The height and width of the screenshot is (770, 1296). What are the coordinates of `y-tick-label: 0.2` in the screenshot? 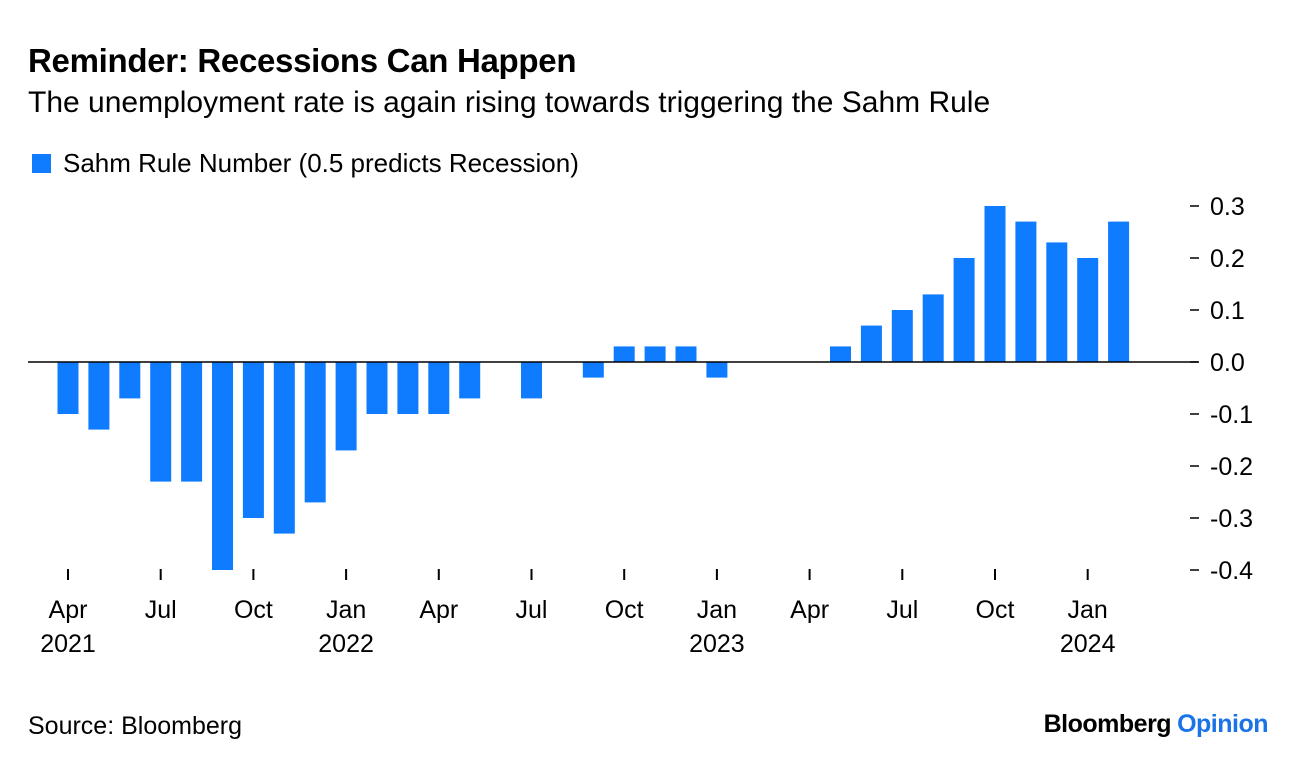 It's located at (1227, 259).